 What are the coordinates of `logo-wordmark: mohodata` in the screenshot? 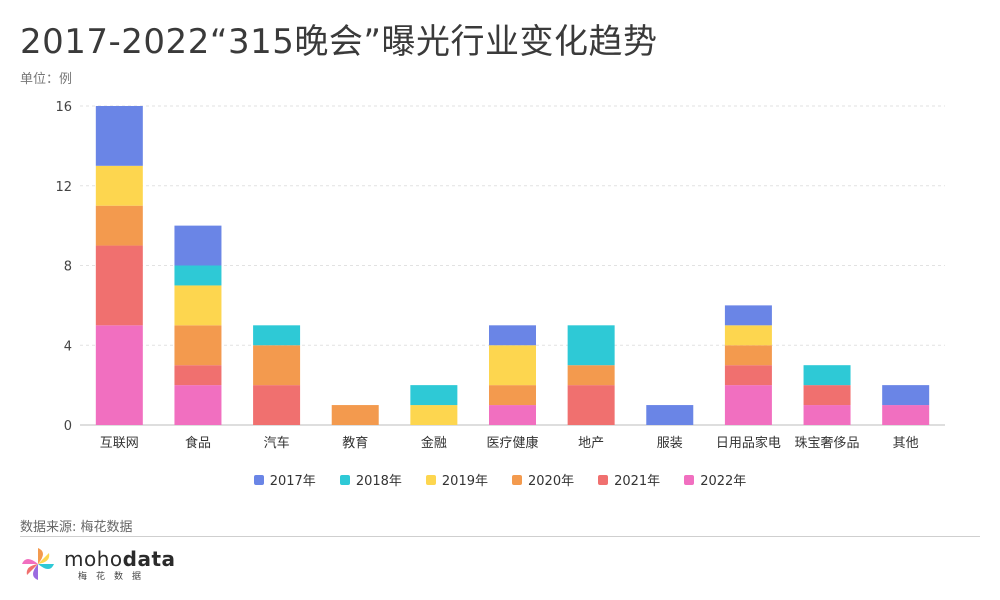 It's located at (120, 558).